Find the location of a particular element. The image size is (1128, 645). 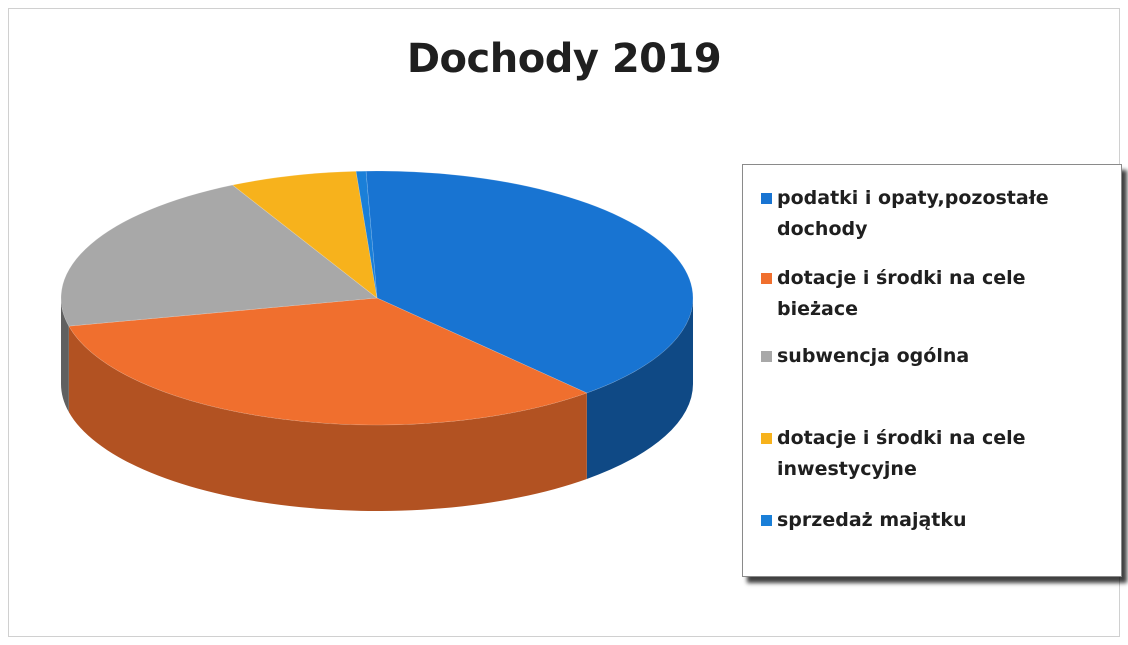

legend-item-4: sprzedaż majątku is located at coordinates (936, 520).